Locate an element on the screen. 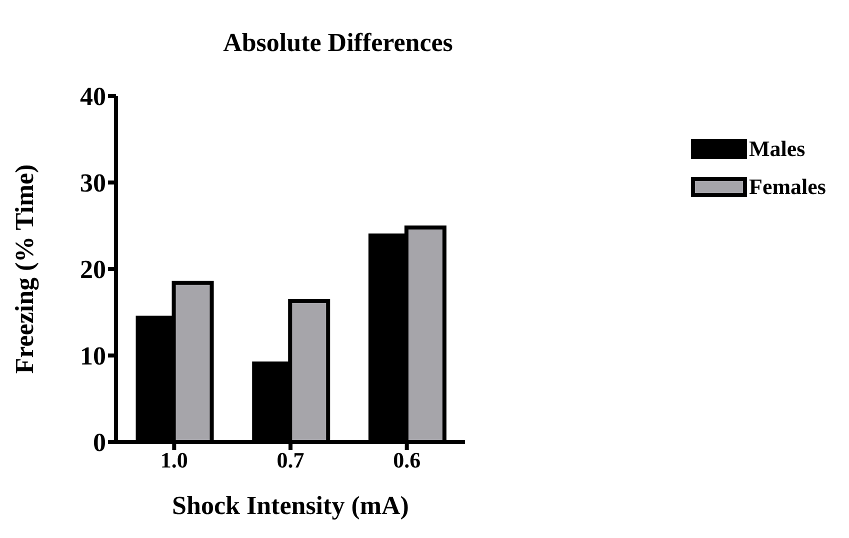 This screenshot has width=849, height=538. x-tick-label: 0.6 is located at coordinates (407, 460).